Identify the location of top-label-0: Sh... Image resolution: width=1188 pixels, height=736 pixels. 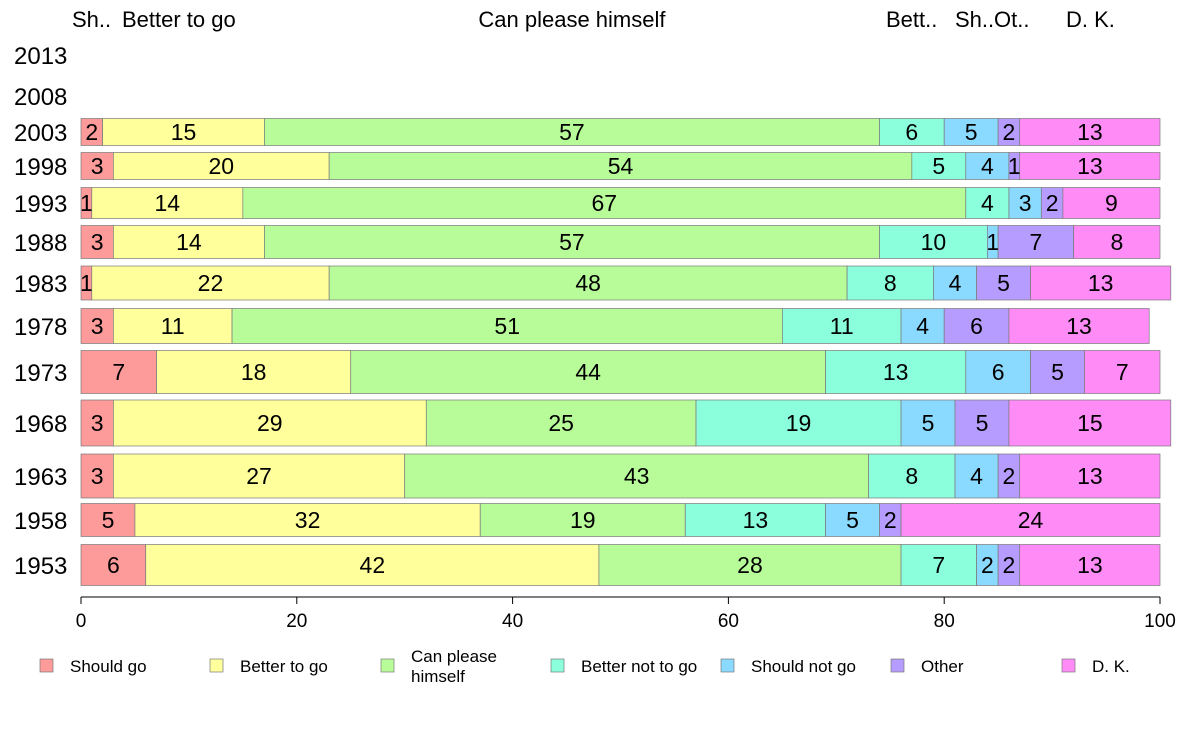
(91, 19).